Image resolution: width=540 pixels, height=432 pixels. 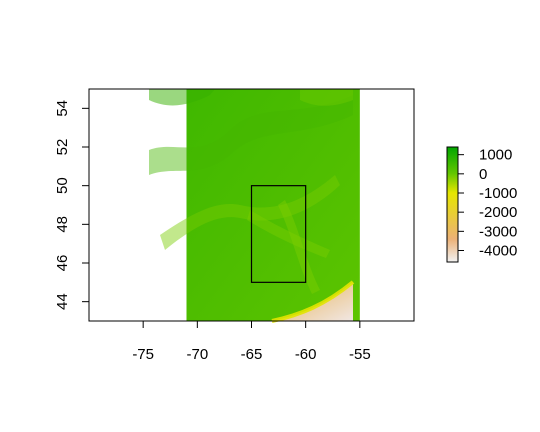 I want to click on color-legend: 1000 0 -1000 -2000 -3000 -4000, so click(x=481, y=204).